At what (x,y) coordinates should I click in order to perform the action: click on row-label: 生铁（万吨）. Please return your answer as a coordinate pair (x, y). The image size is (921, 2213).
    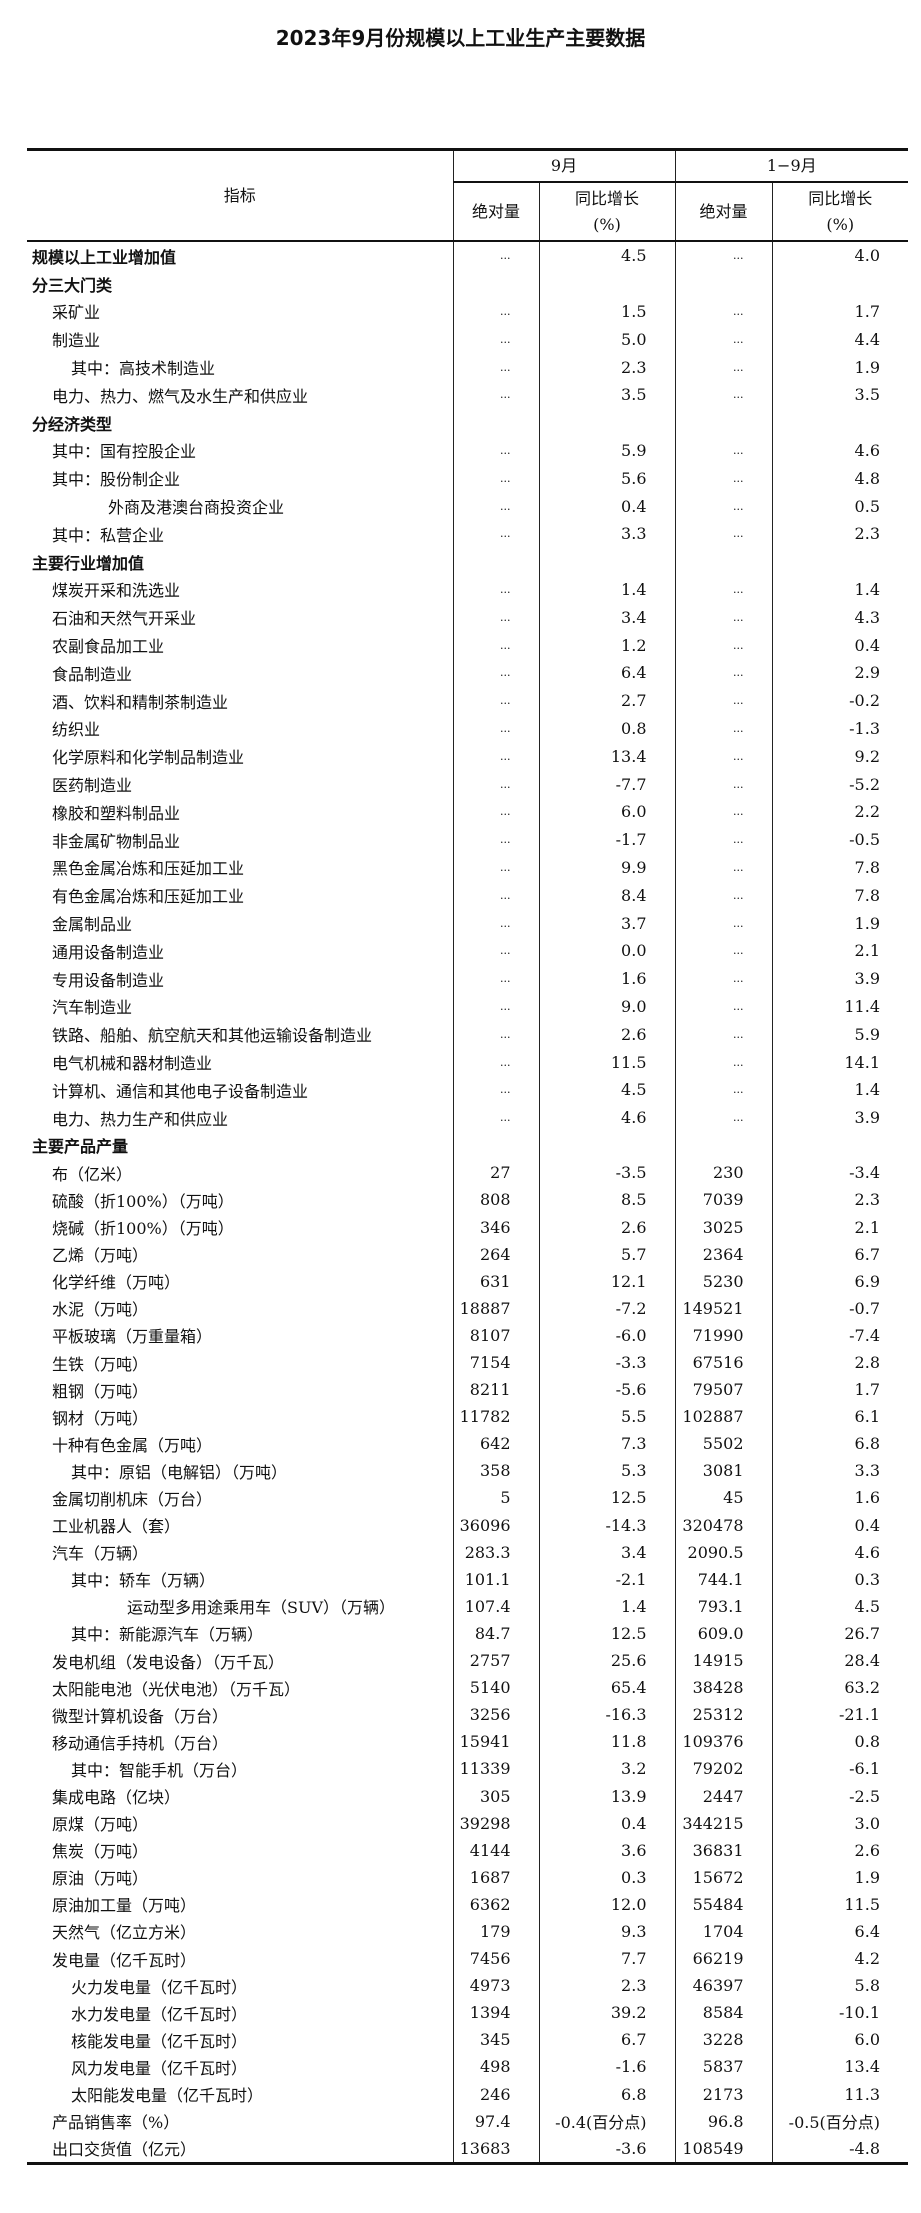
    Looking at the image, I should click on (100, 1364).